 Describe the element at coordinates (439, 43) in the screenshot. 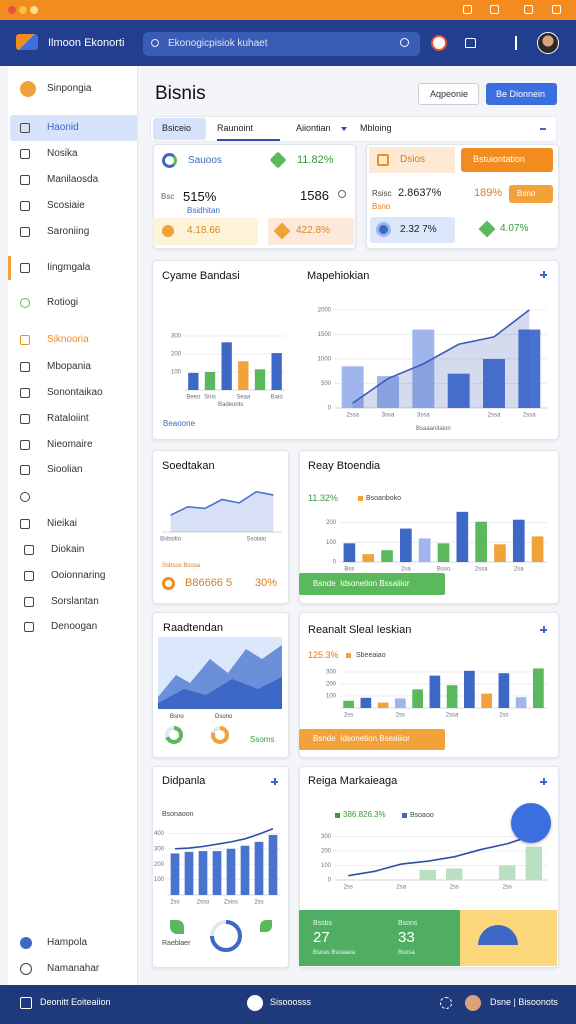

I see `notification-icon` at that location.